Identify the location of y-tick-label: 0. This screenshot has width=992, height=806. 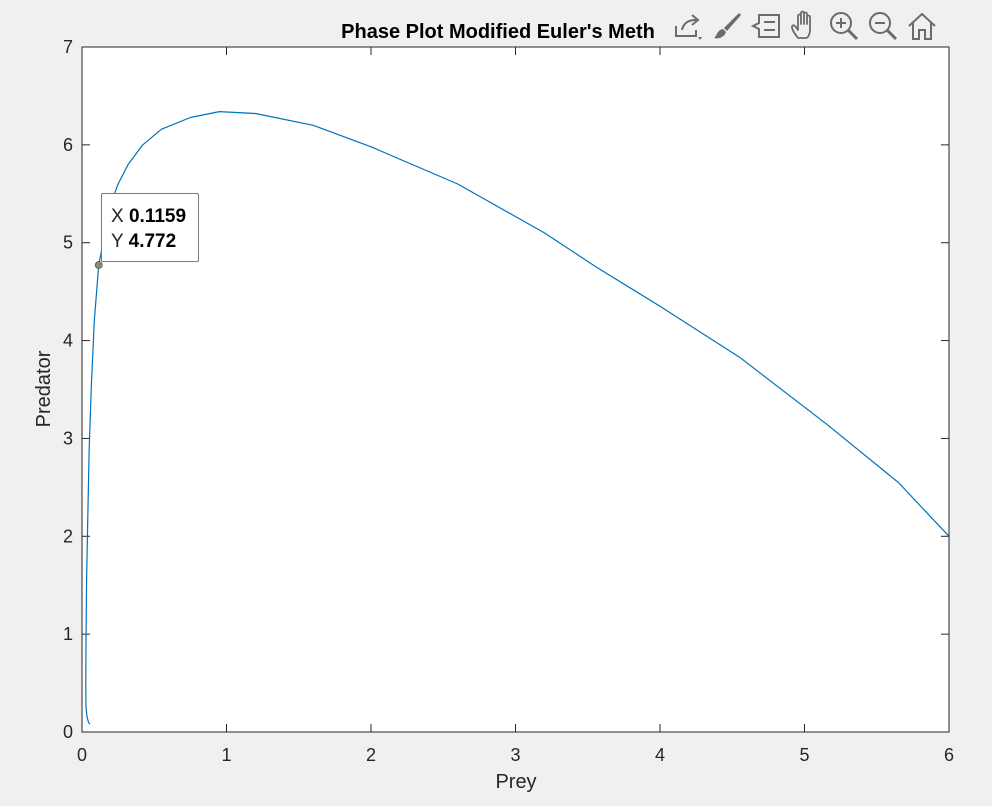
(68, 732).